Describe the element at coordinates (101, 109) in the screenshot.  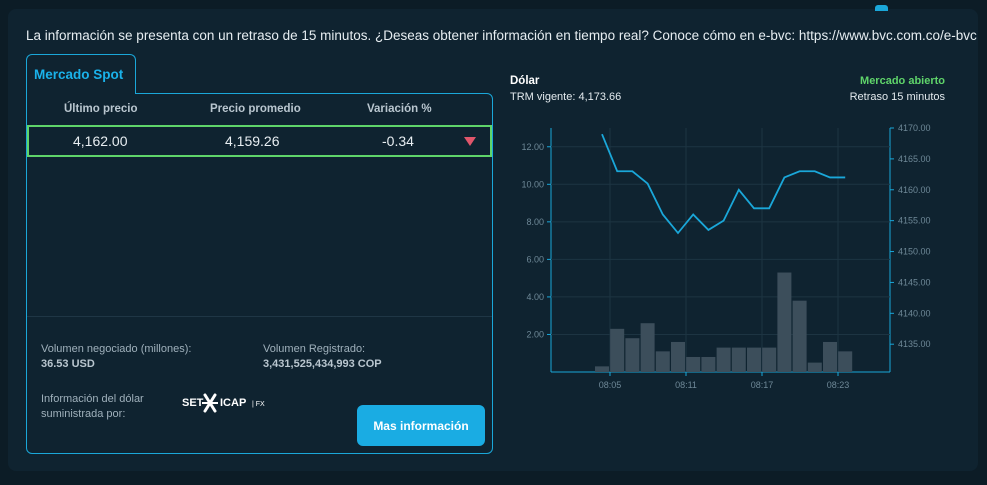
I see `header-last-price: Último precio` at that location.